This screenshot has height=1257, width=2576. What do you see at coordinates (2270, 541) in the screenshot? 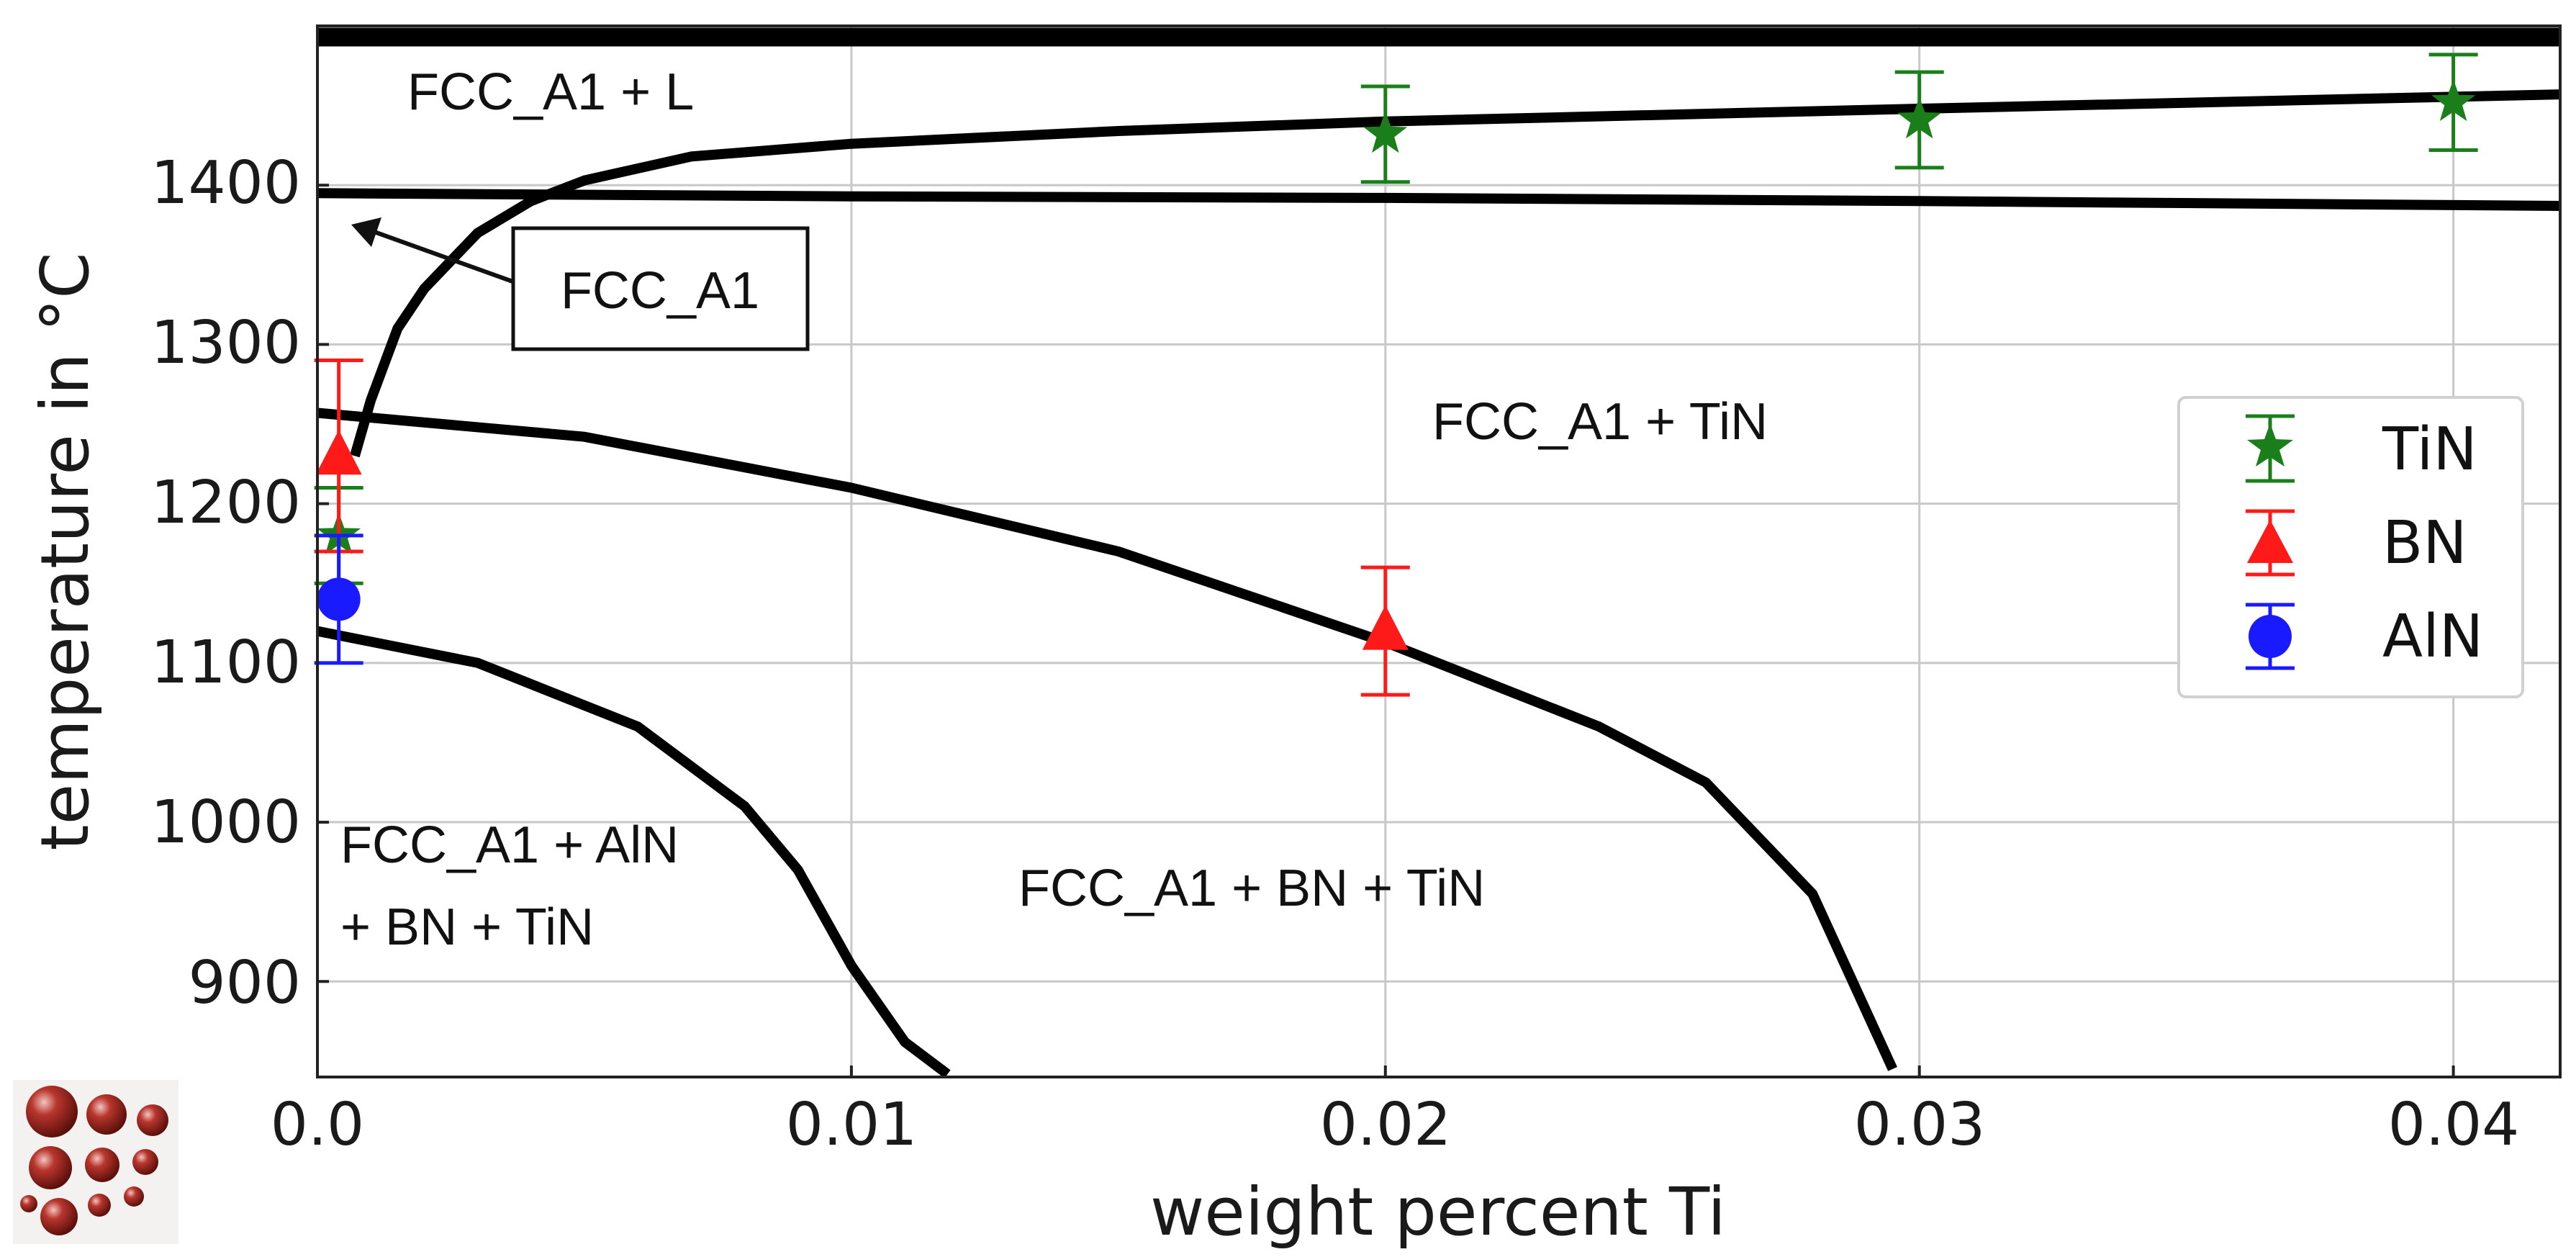
I see `legend-marker-bn-triangle` at bounding box center [2270, 541].